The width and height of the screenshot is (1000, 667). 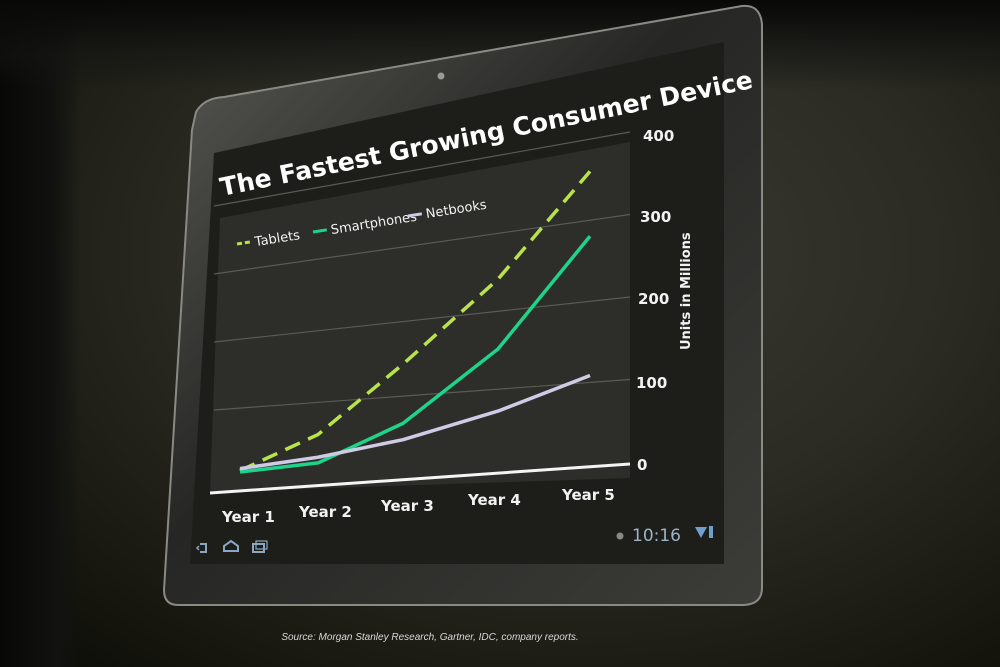 I want to click on back-icon, so click(x=201, y=548).